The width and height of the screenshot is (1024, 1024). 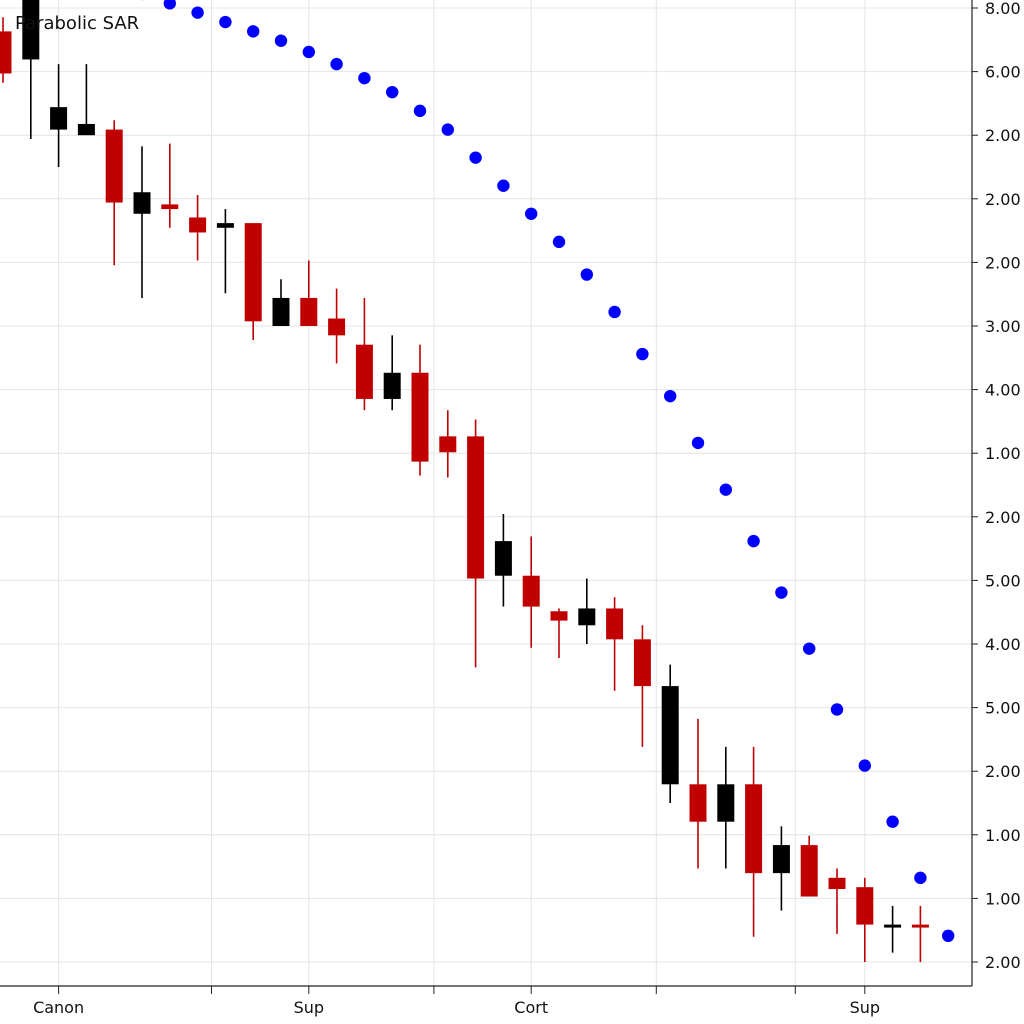 What do you see at coordinates (1003, 326) in the screenshot?
I see `y-tick-label: 3.00` at bounding box center [1003, 326].